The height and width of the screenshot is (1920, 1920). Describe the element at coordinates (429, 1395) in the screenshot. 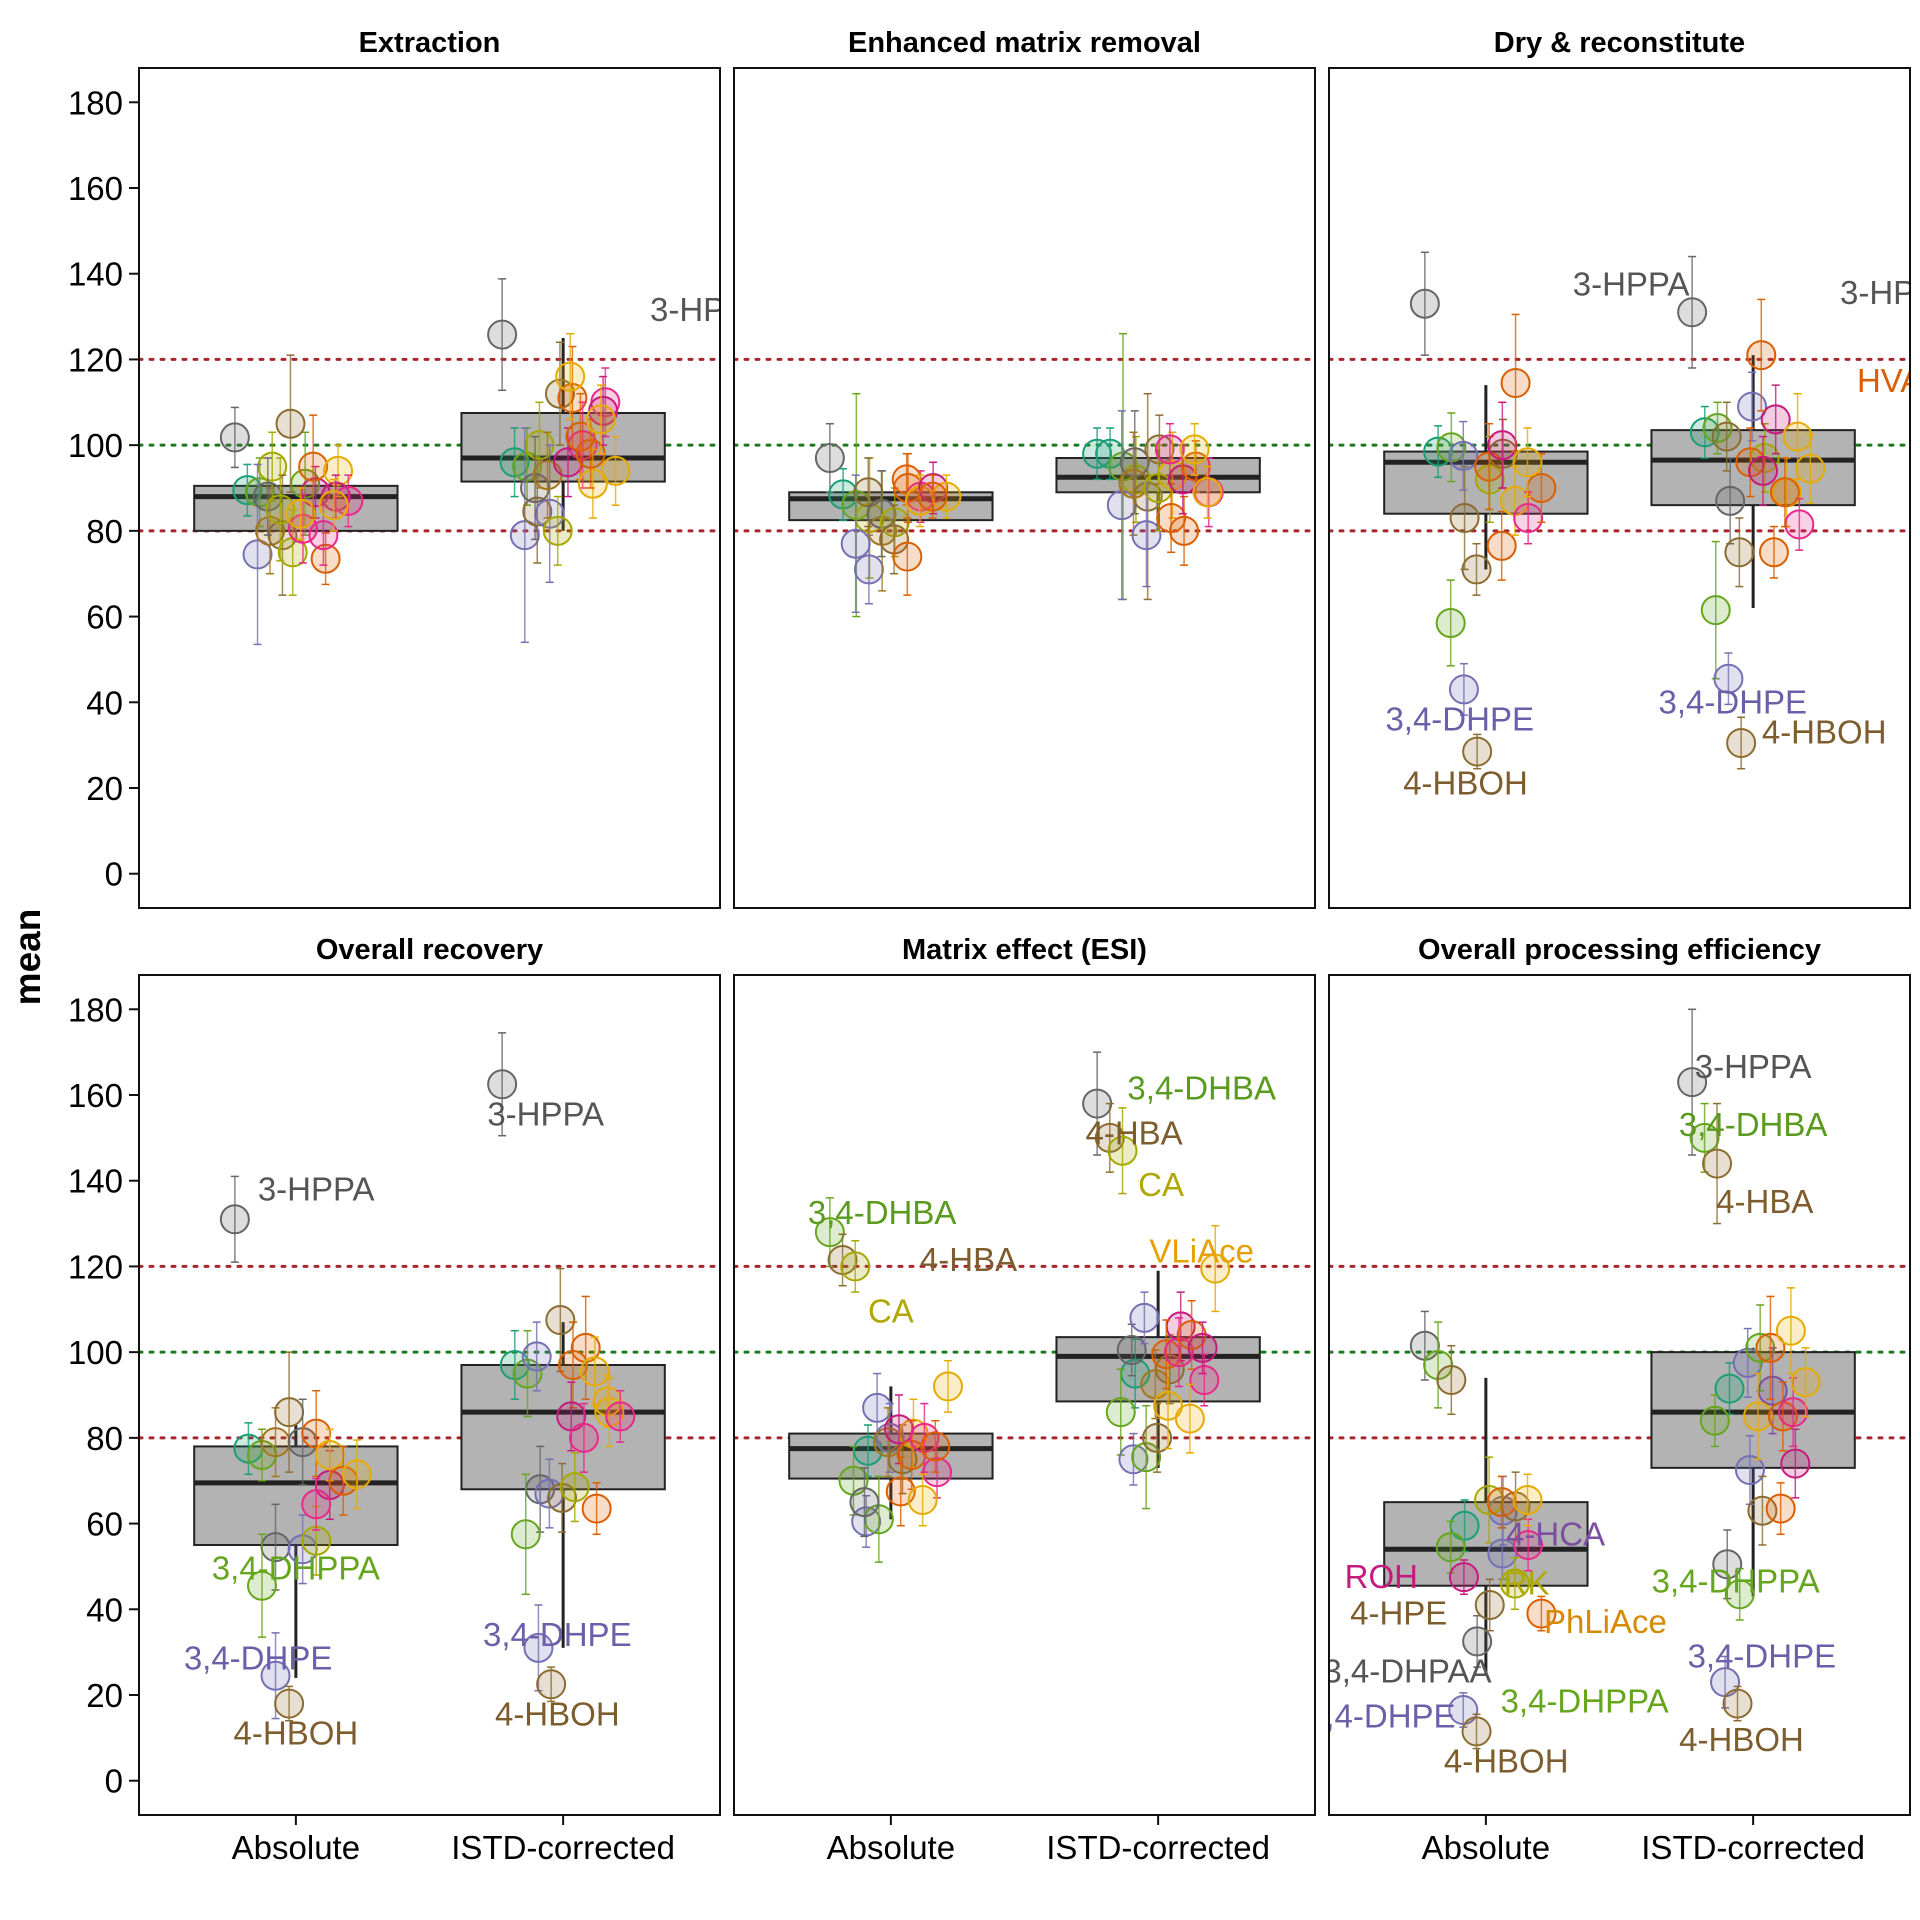

I see `panel-border` at that location.